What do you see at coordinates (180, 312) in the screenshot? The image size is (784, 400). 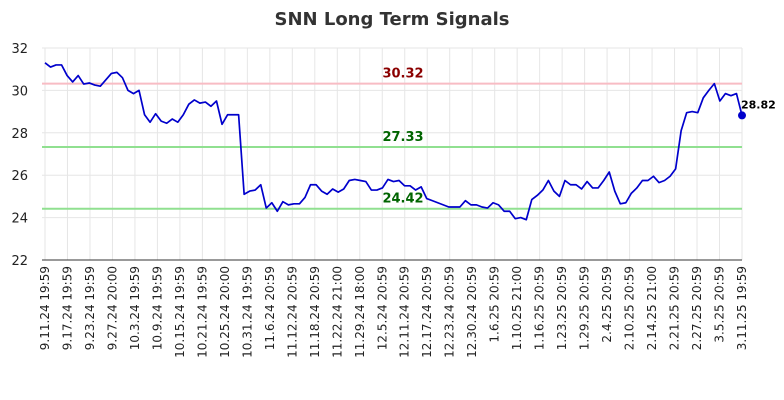 I see `x-tick-label: 10.15.24 19:59` at bounding box center [180, 312].